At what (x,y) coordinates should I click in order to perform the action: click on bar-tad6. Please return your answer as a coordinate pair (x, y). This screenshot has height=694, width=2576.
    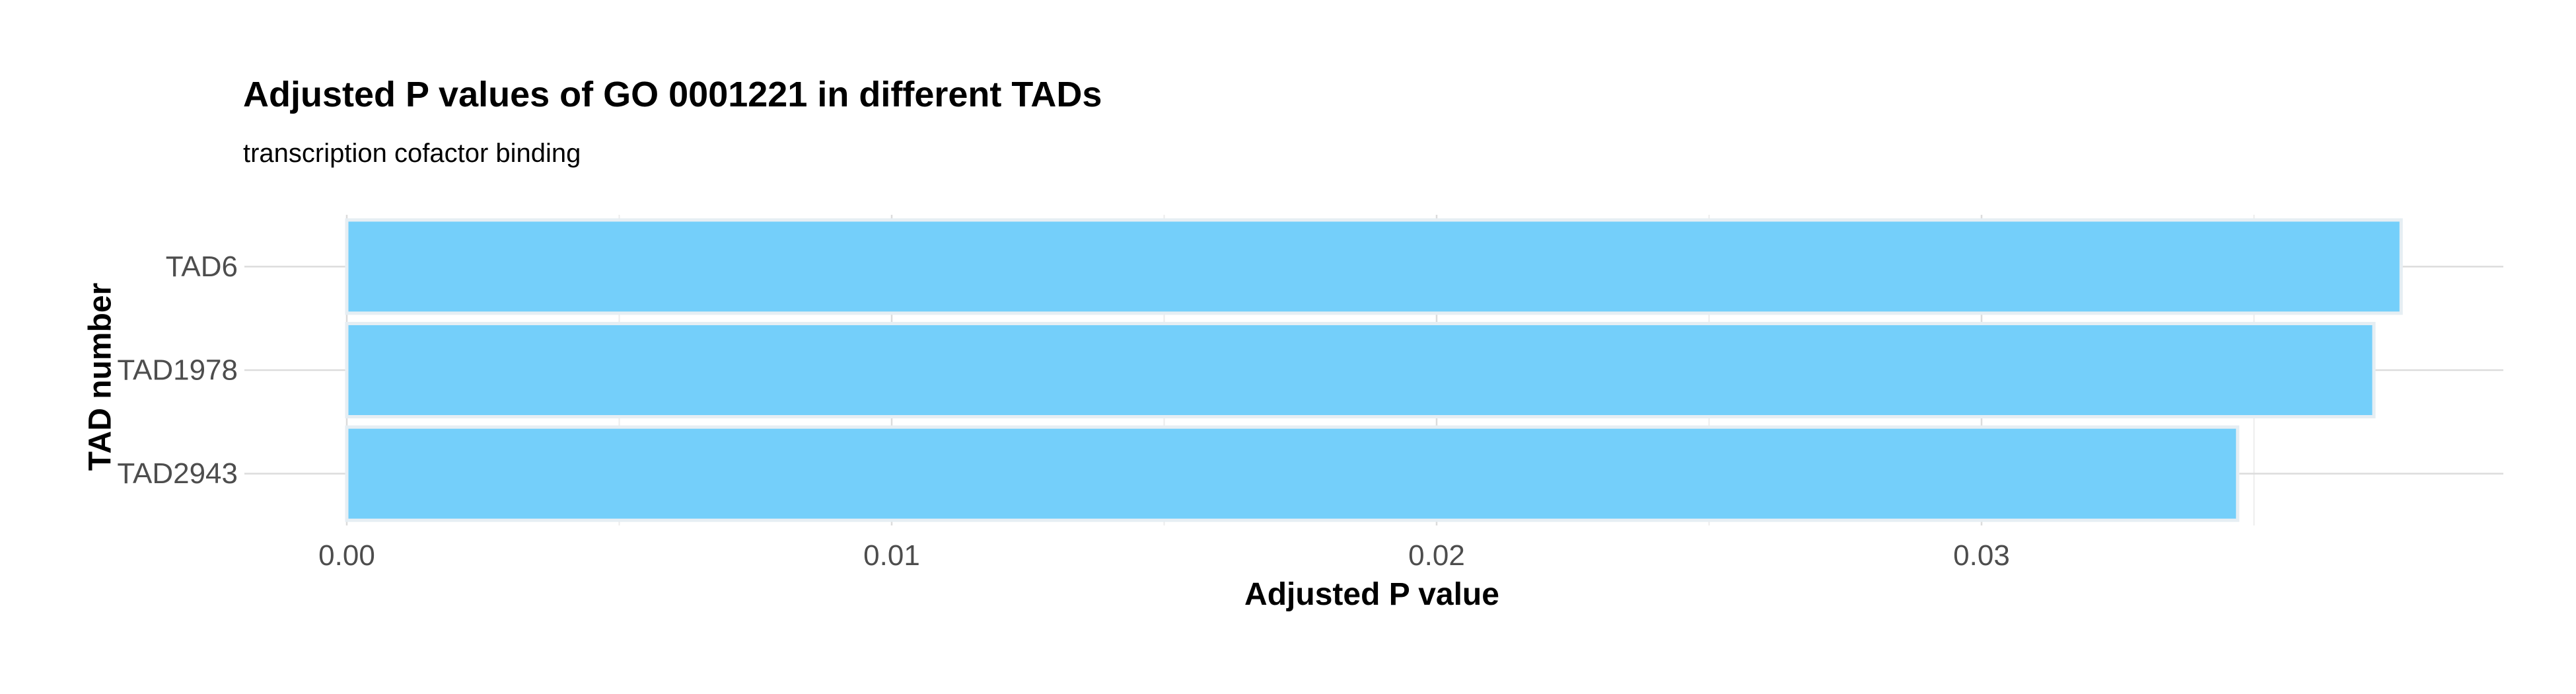
    Looking at the image, I should click on (1374, 266).